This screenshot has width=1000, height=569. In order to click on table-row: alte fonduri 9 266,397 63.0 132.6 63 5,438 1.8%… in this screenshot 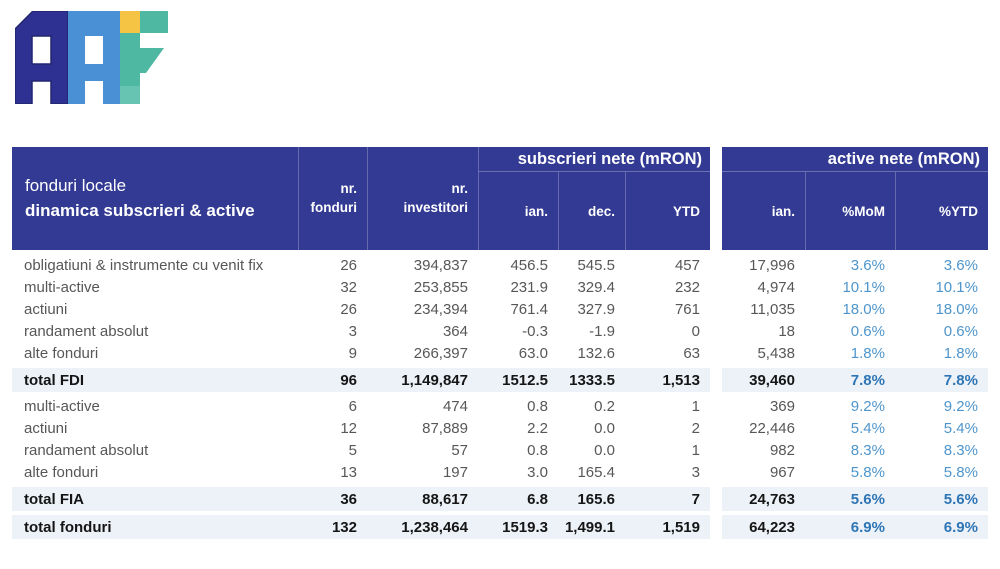, I will do `click(500, 353)`.